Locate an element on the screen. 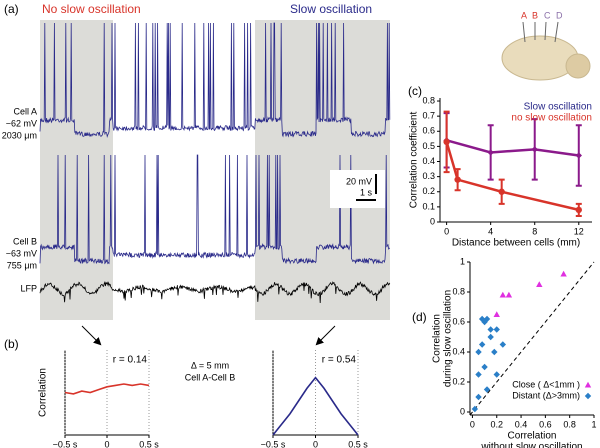 The image size is (600, 448). cell-label: −62 mV is located at coordinates (21, 123).